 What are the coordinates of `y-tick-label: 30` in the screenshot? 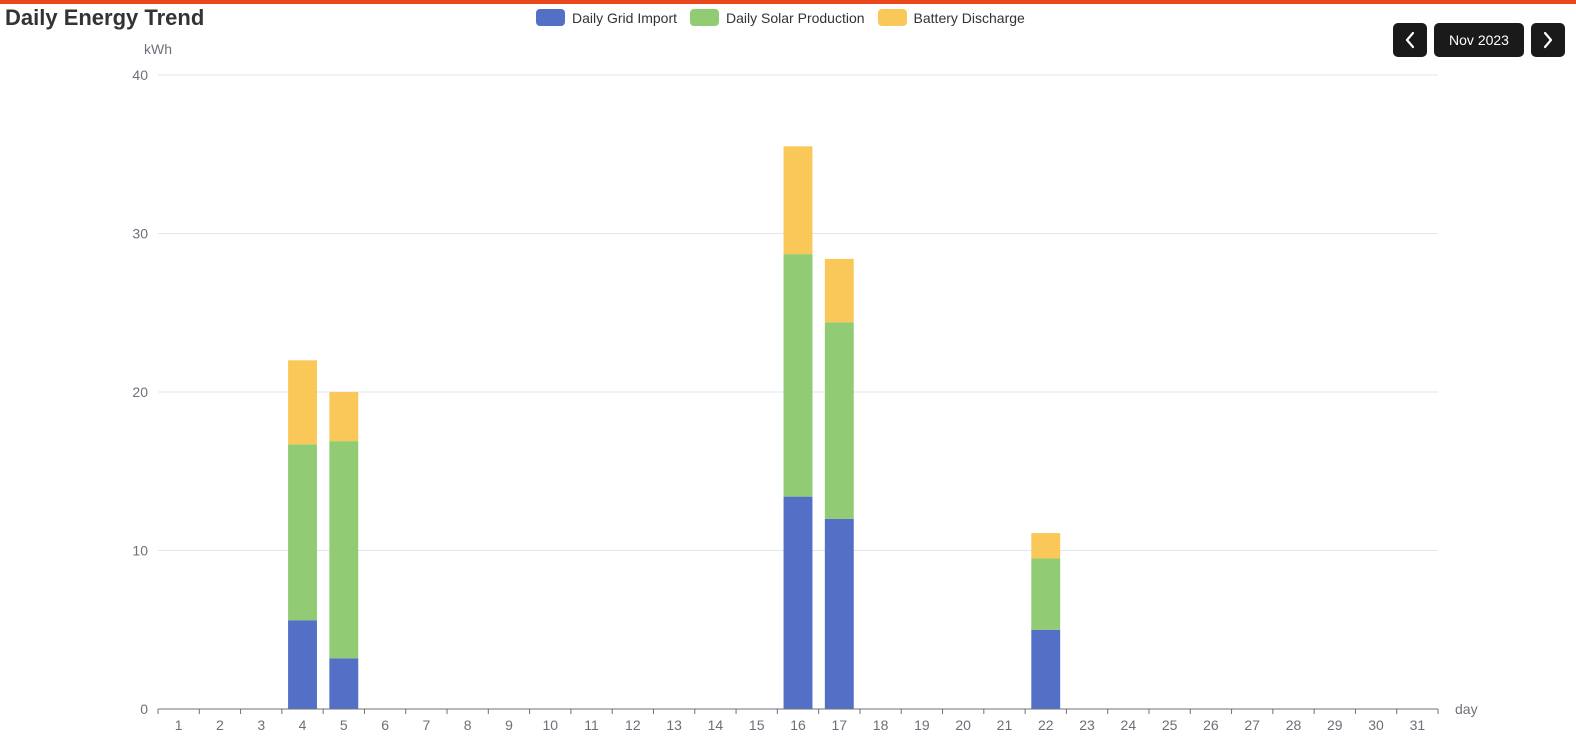 It's located at (140, 234).